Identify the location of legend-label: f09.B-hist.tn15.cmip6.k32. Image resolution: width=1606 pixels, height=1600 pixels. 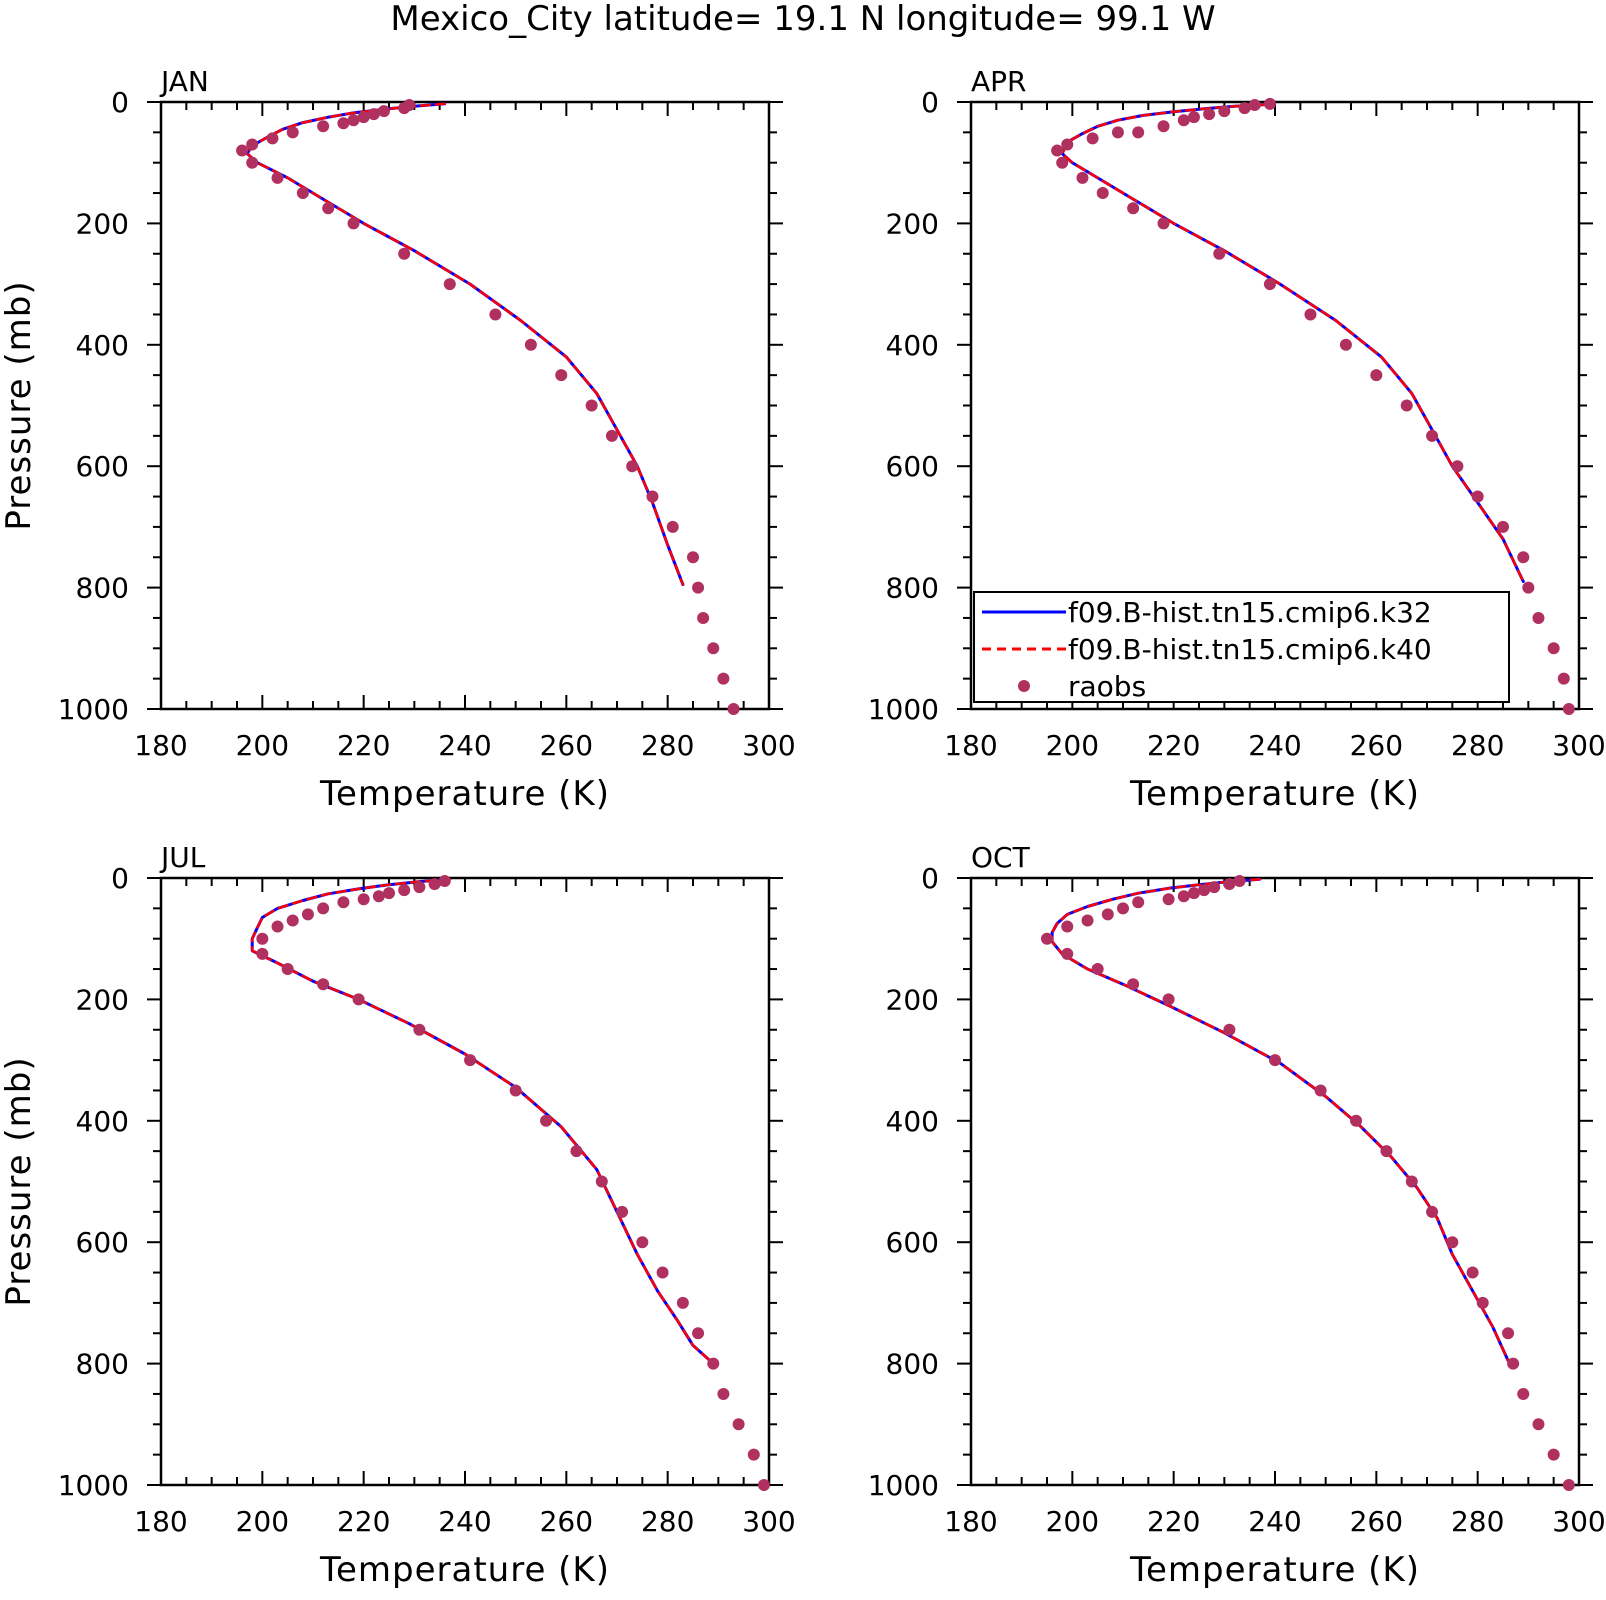
(1250, 612).